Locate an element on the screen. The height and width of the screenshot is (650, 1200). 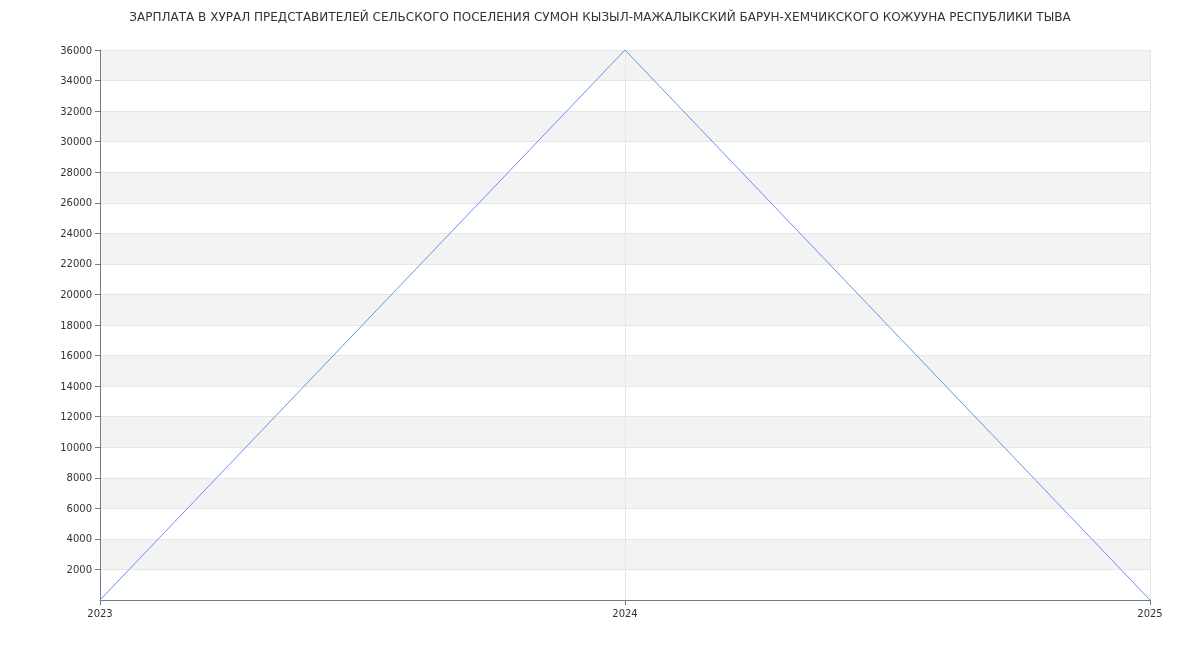
y-tick-label: 22000 is located at coordinates (76, 264).